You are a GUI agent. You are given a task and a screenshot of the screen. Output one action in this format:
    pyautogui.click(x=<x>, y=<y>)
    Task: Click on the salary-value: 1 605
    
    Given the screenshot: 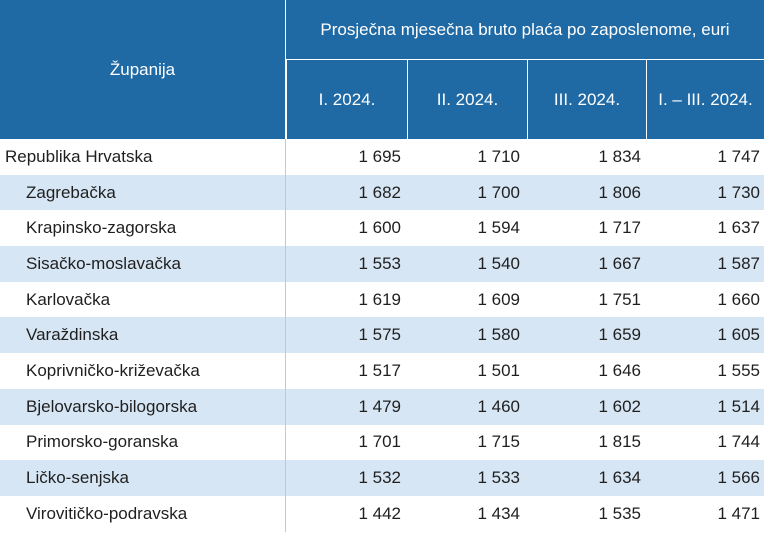 What is the action you would take?
    pyautogui.click(x=738, y=335)
    